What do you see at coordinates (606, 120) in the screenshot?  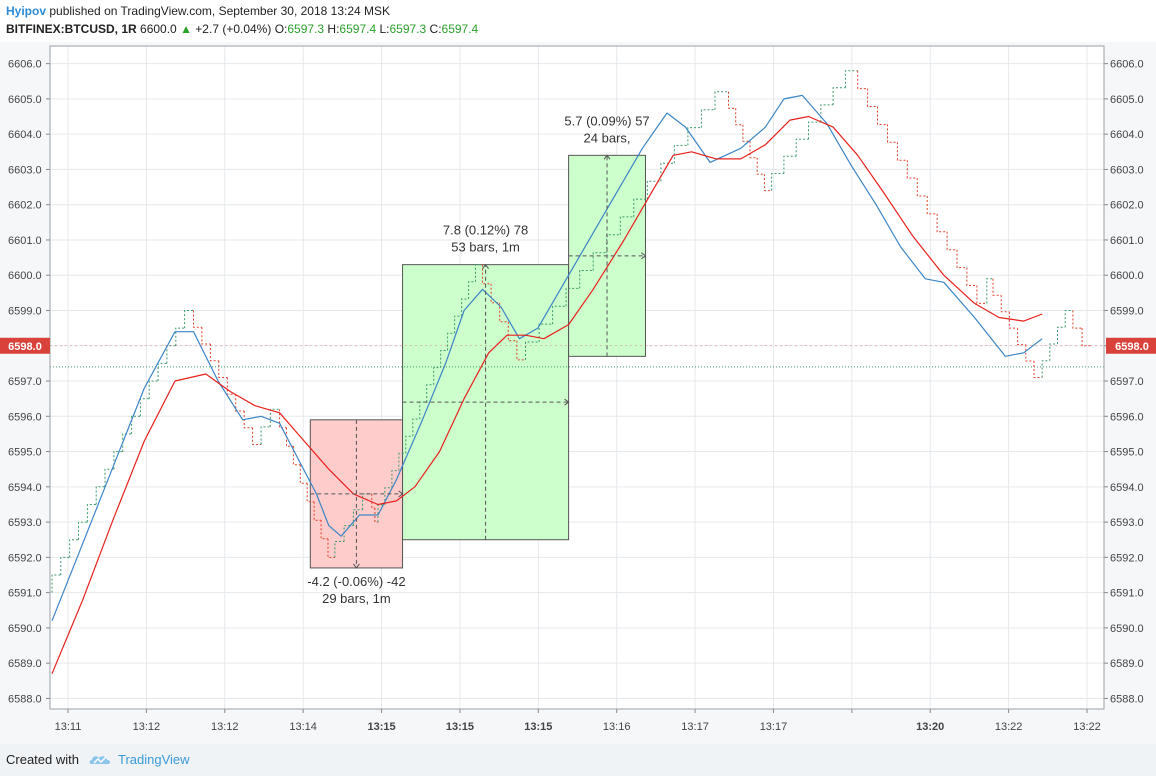 I see `measure-label-primary: 5.7 (0.09%) 57` at bounding box center [606, 120].